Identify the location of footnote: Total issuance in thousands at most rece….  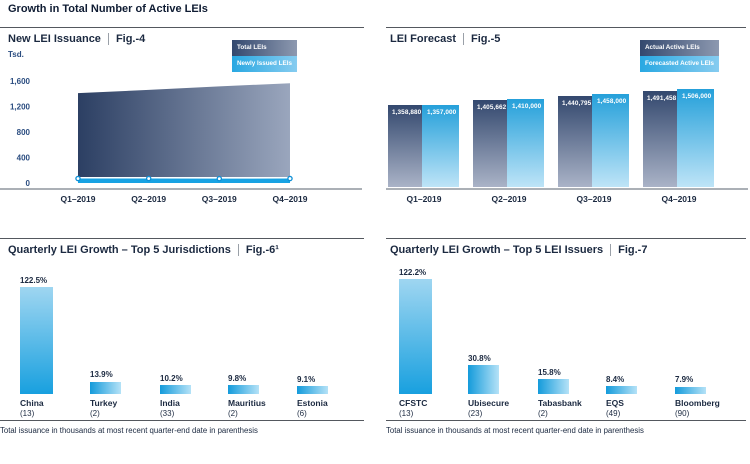
(515, 430).